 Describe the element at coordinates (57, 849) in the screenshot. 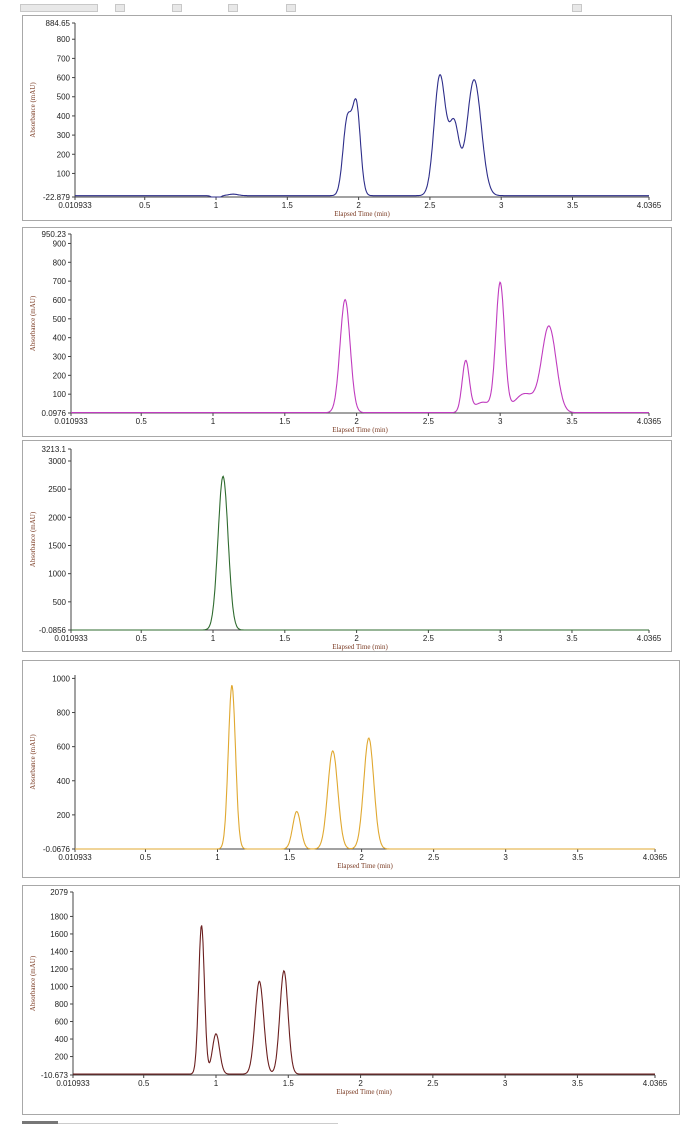

I see `y-tick-label: -0.0676` at that location.